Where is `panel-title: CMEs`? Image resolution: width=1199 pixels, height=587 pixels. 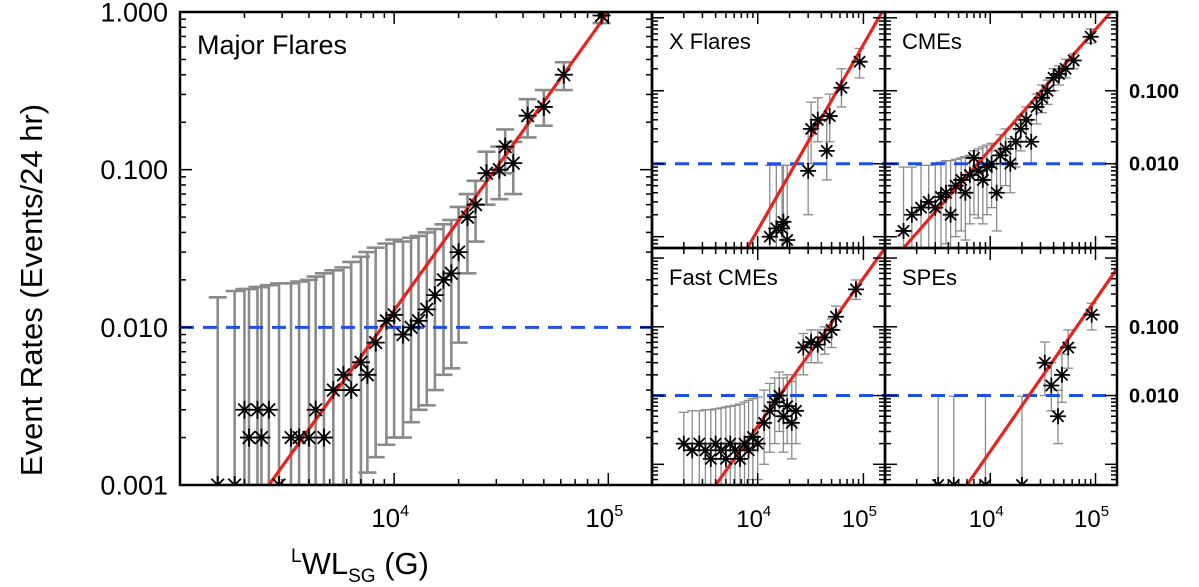 panel-title: CMEs is located at coordinates (932, 41).